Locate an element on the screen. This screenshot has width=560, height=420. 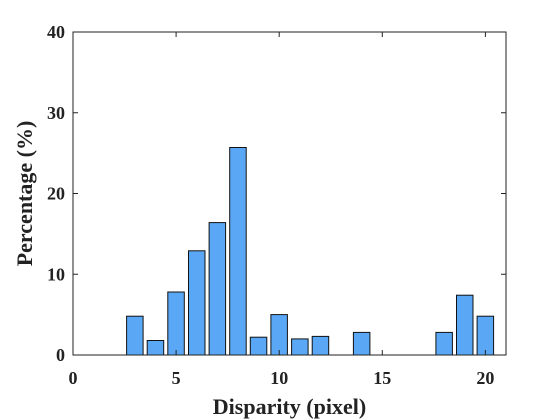
y-tick-label-20: 20 is located at coordinates (56, 194).